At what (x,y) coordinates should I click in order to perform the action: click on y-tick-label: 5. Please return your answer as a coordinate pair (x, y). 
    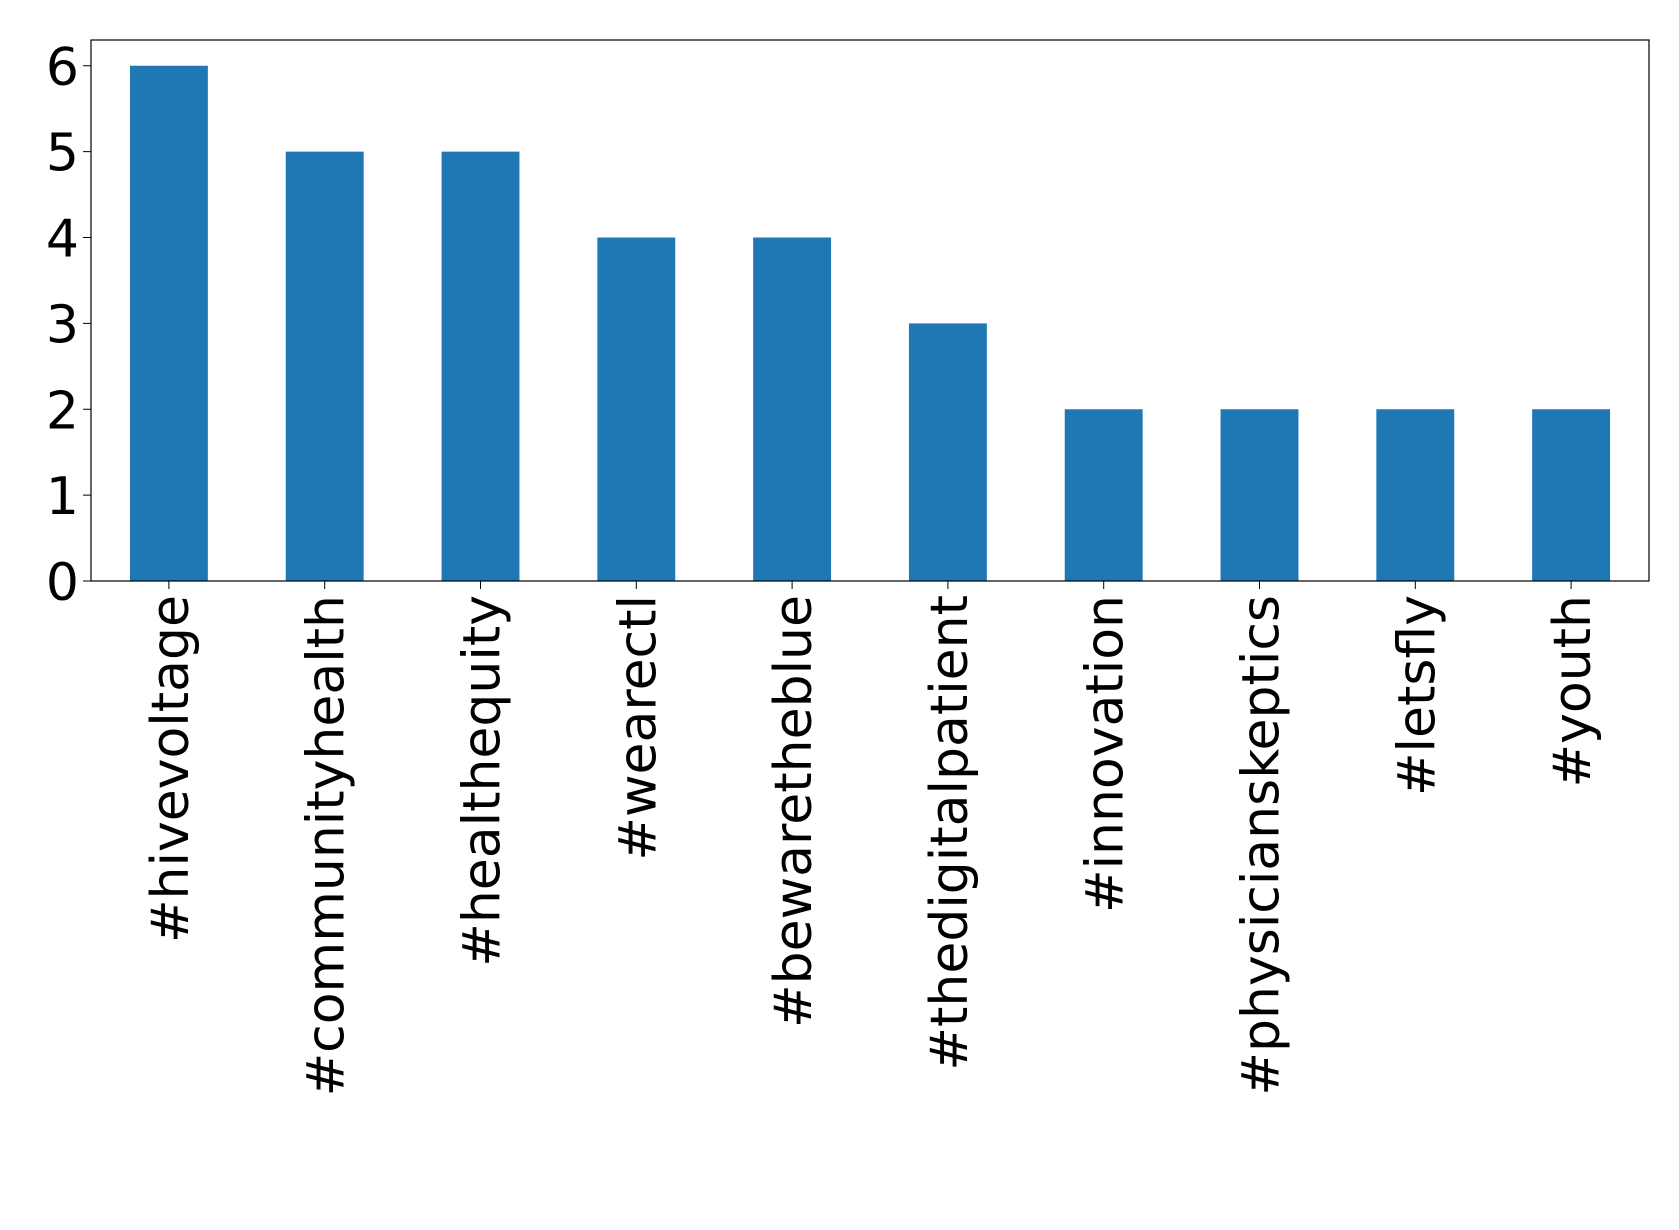
    Looking at the image, I should click on (62, 154).